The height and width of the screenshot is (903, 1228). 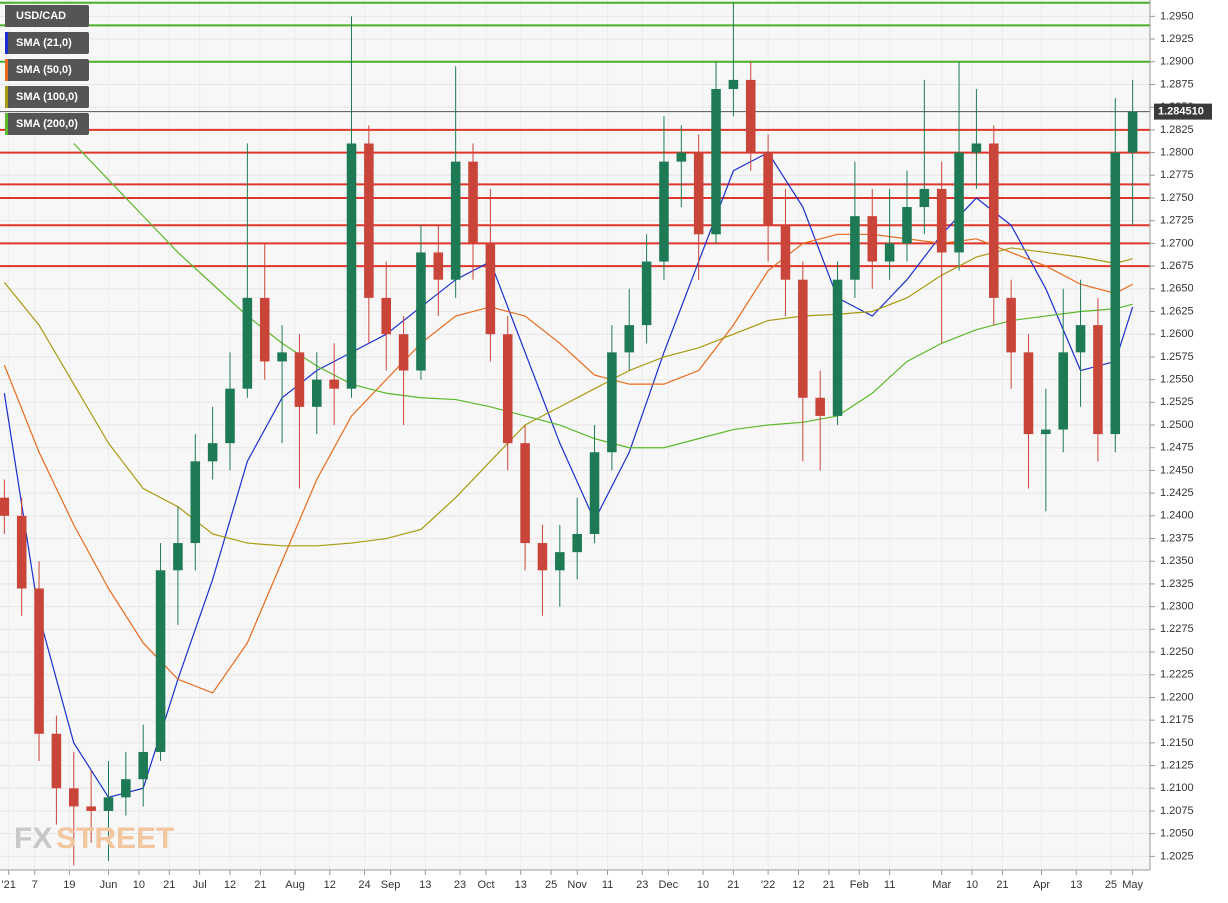 I want to click on watermark: FX, so click(x=33, y=838).